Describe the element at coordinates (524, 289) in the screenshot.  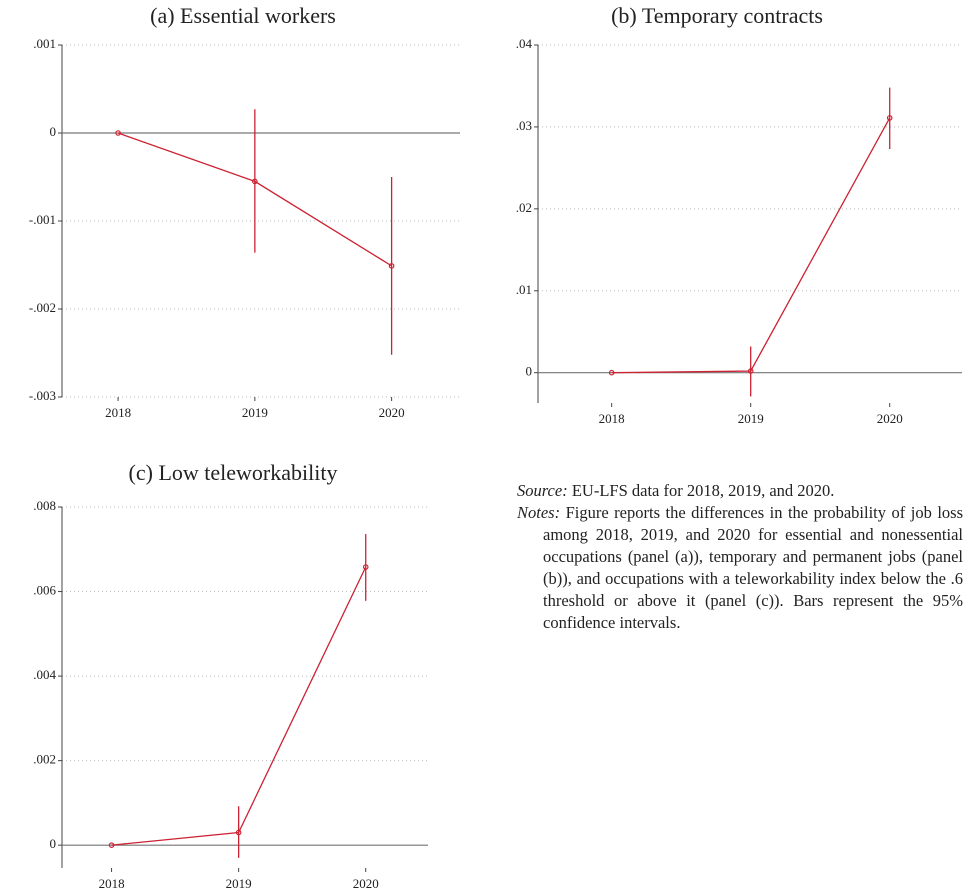
I see `y-tick-label: .01` at that location.